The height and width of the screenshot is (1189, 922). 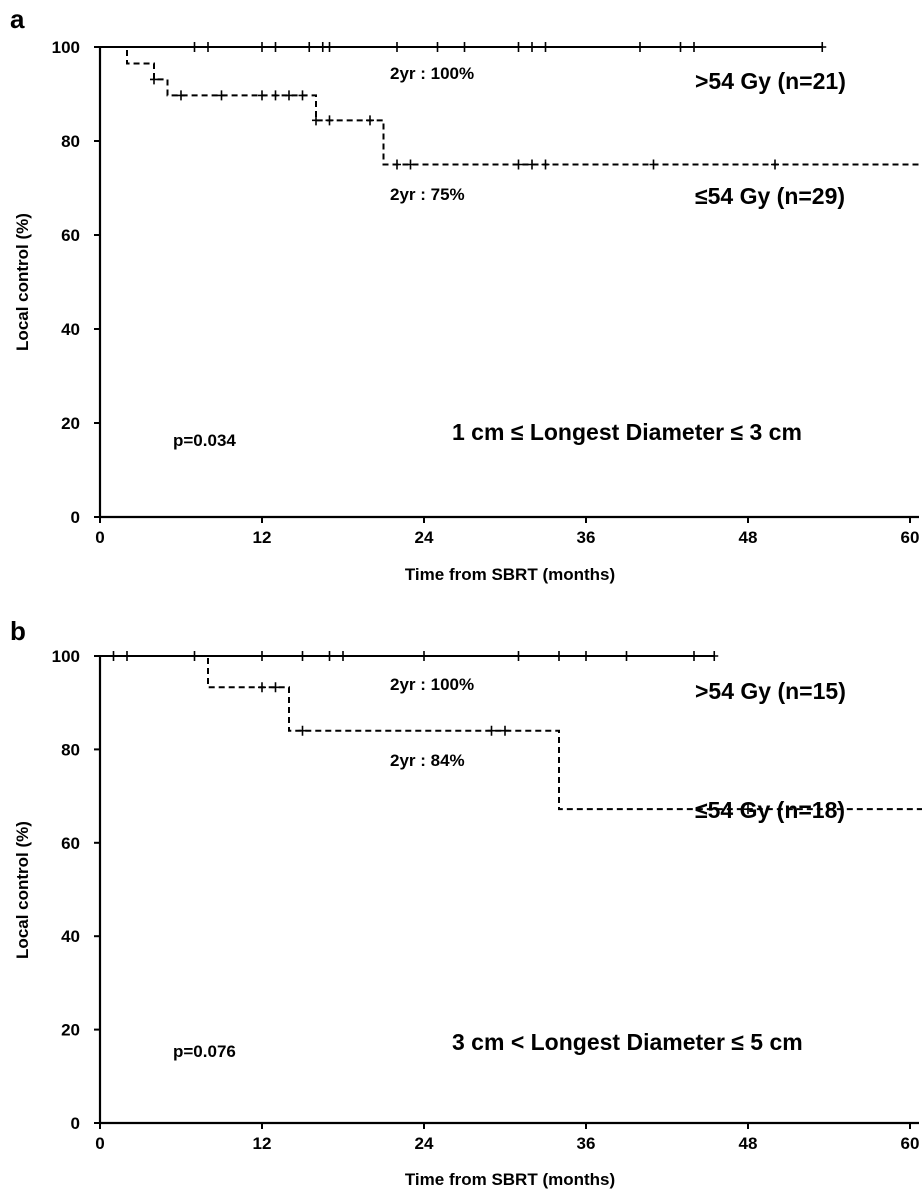 I want to click on panel-a-curves, so click(x=511, y=106).